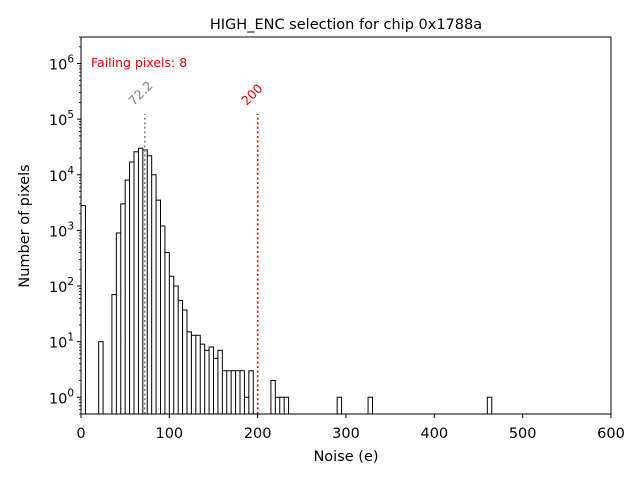  I want to click on y-tick-label: 10⁰, so click(61, 397).